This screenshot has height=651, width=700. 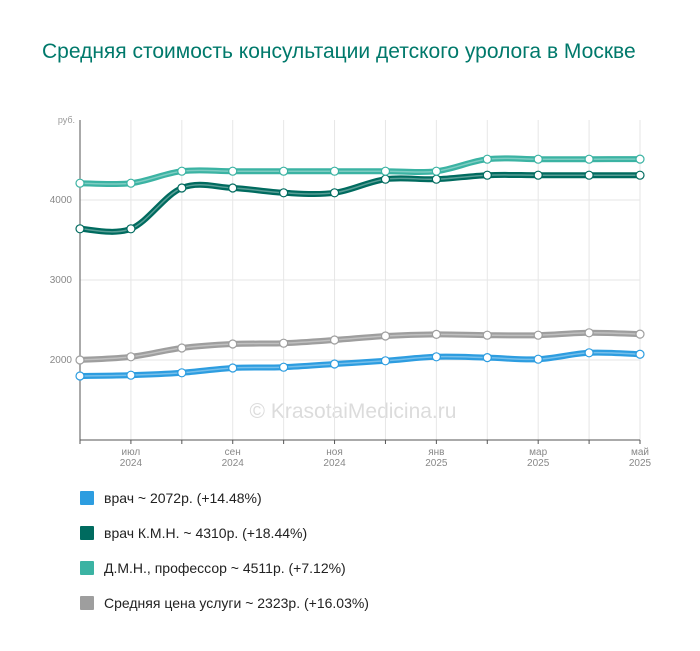 What do you see at coordinates (183, 498) in the screenshot?
I see `legend-label: врач ~ 2072р. (+14.48%)` at bounding box center [183, 498].